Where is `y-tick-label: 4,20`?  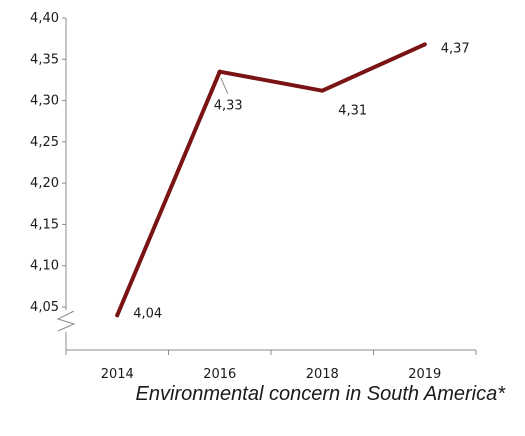 y-tick-label: 4,20 is located at coordinates (44, 183).